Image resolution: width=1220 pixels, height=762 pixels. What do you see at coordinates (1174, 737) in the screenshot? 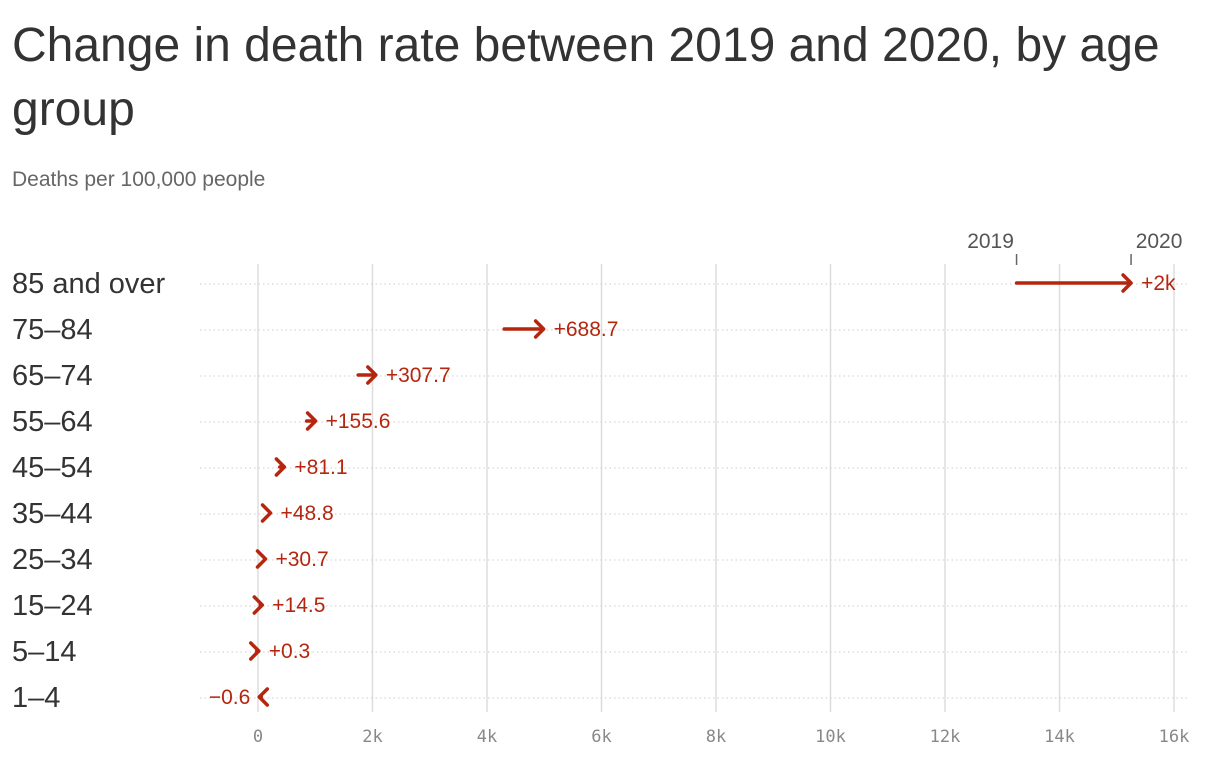
I see `x-tick-label: 16k` at bounding box center [1174, 737].